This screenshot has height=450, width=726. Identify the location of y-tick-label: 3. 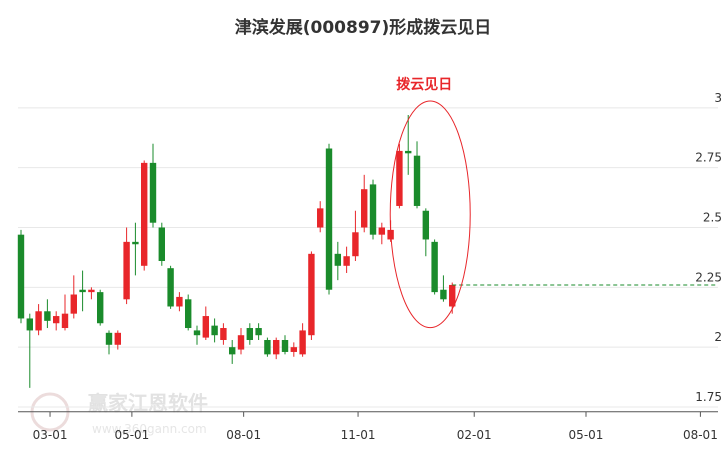
(718, 98).